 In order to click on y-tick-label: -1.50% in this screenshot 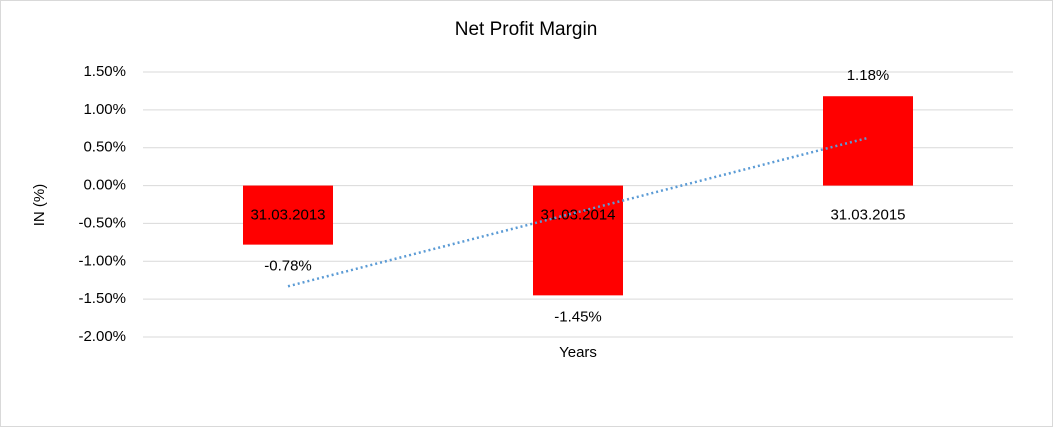, I will do `click(102, 298)`.